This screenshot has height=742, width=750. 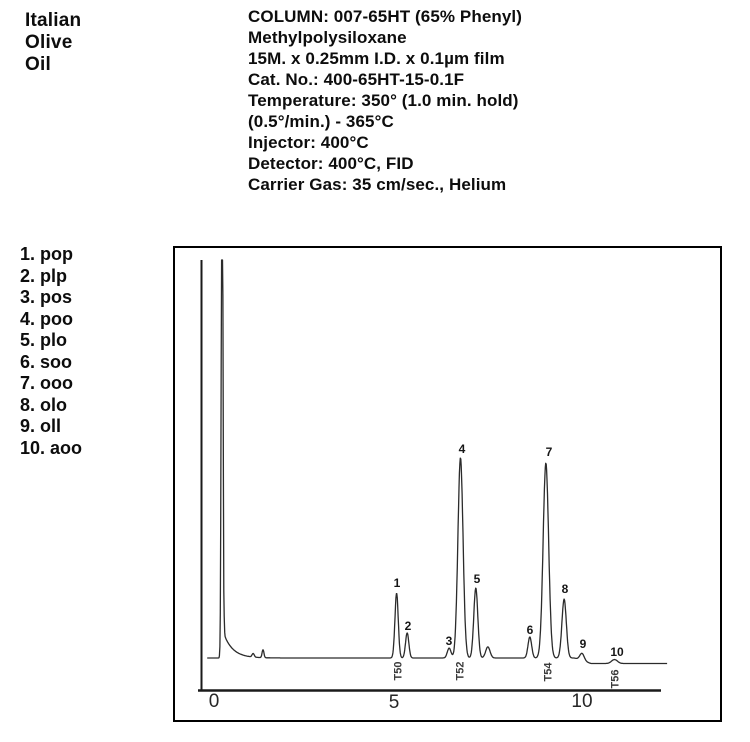 What do you see at coordinates (582, 701) in the screenshot?
I see `x-tick-10: 10` at bounding box center [582, 701].